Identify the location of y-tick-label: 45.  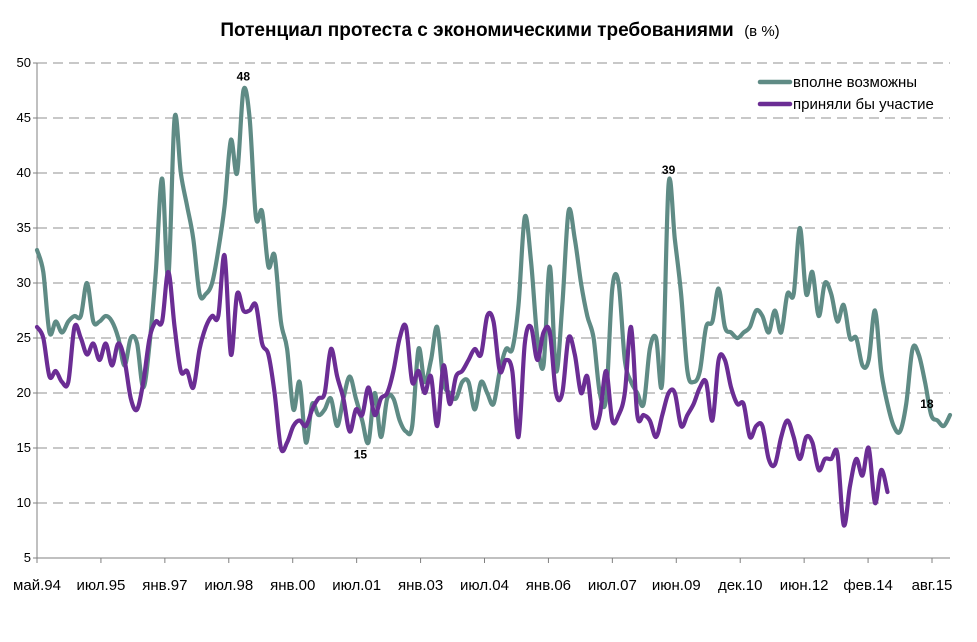
(24, 117).